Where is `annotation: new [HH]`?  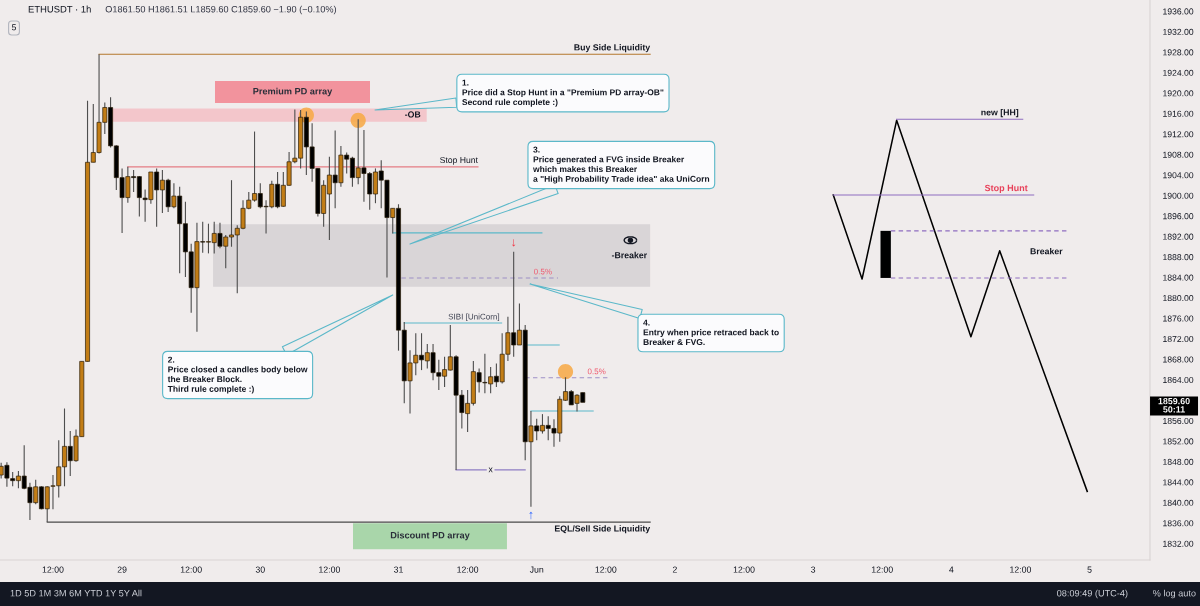
annotation: new [HH] is located at coordinates (1000, 113).